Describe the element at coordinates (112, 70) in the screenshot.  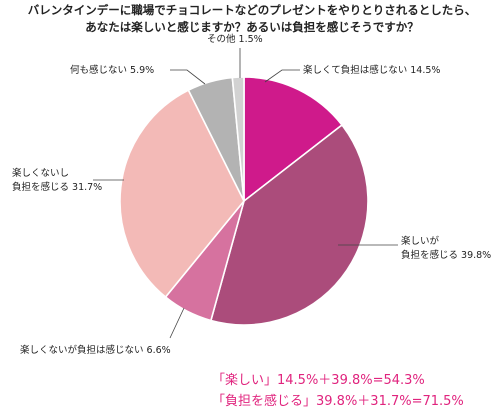
I see `slice-label-5-line-1: 何も感じない 5.9%` at that location.